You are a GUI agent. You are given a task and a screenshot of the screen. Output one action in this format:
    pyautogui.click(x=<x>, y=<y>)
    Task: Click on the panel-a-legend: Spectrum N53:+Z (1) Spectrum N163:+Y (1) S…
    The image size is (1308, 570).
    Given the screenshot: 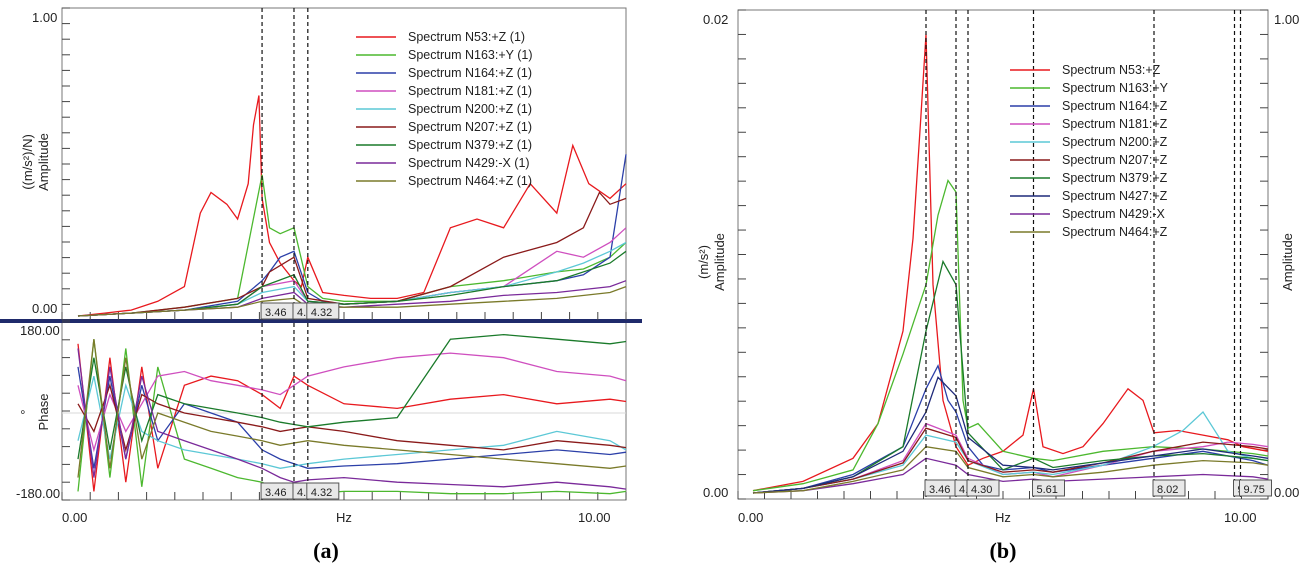 What is the action you would take?
    pyautogui.click(x=444, y=109)
    